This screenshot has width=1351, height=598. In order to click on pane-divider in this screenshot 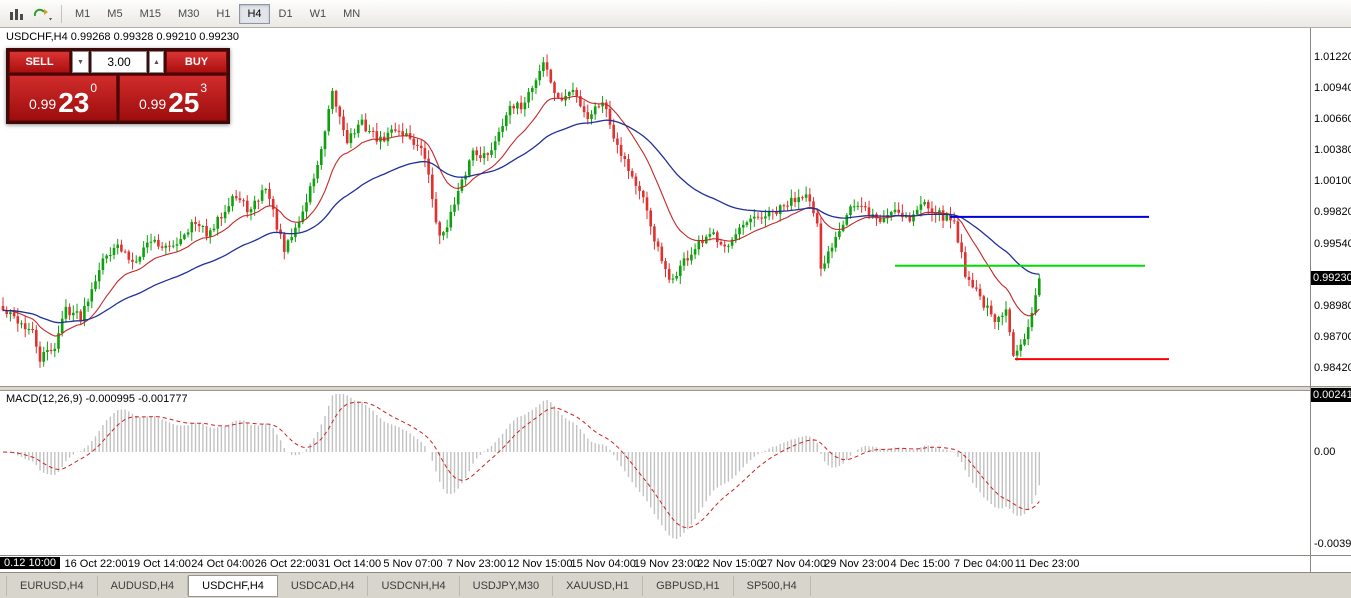, I will do `click(655, 388)`.